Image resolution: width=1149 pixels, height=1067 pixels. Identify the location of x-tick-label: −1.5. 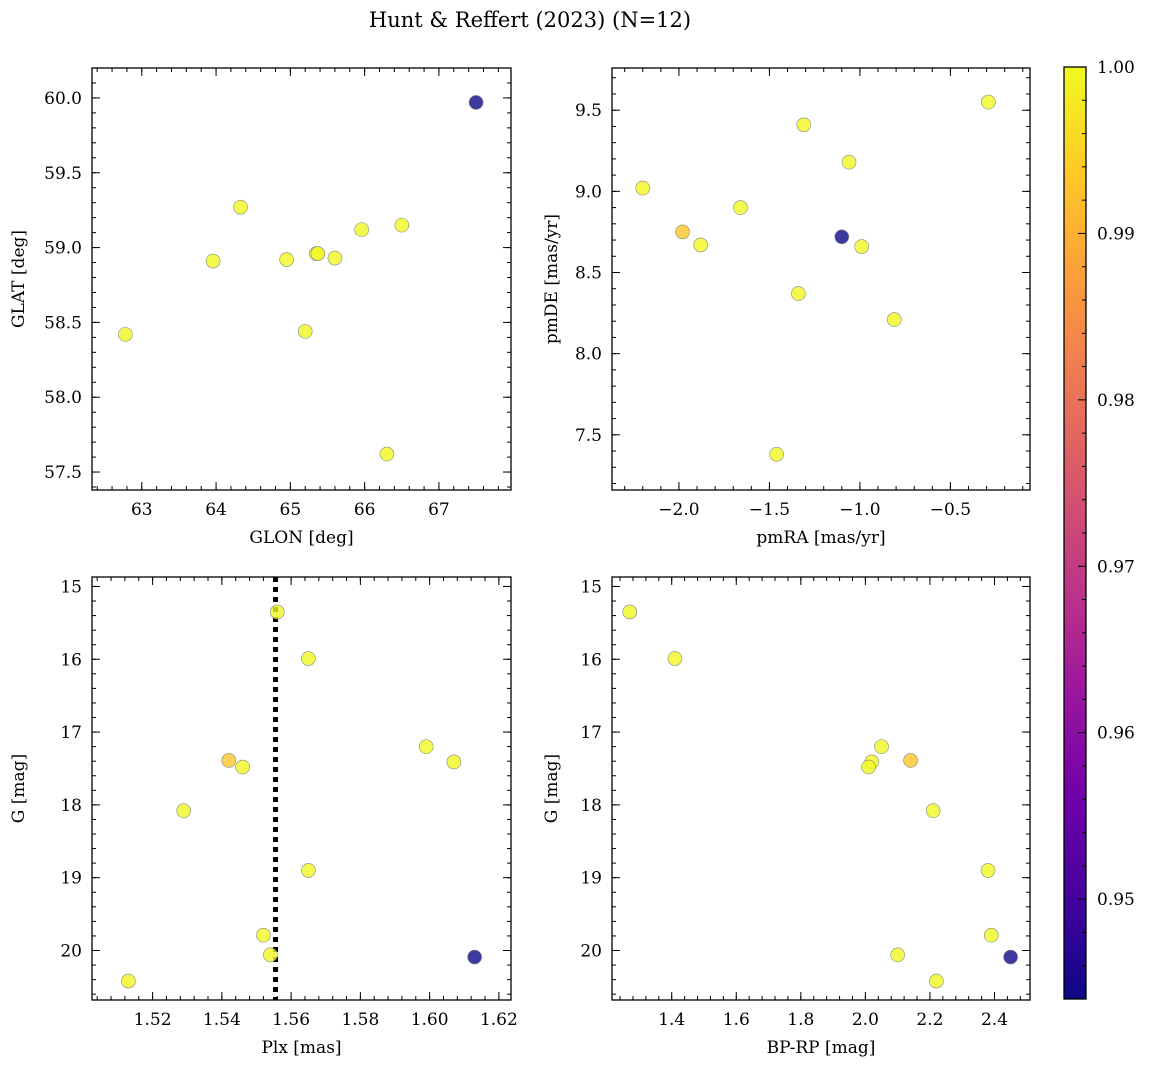
(769, 510).